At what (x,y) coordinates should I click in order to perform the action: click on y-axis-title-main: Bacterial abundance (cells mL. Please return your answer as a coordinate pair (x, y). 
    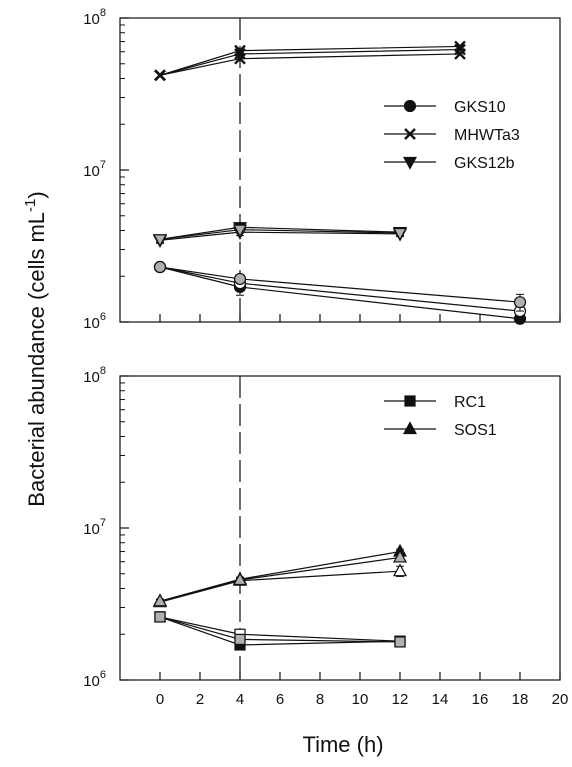
    Looking at the image, I should click on (36, 359).